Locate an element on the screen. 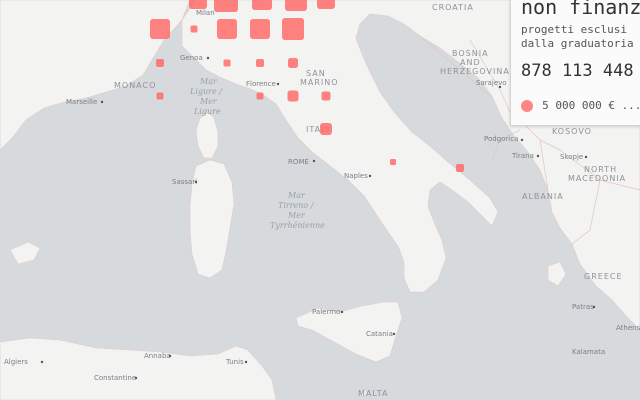 Image resolution: width=640 pixels, height=400 pixels. label-san-marino-2: MARINO is located at coordinates (319, 82).